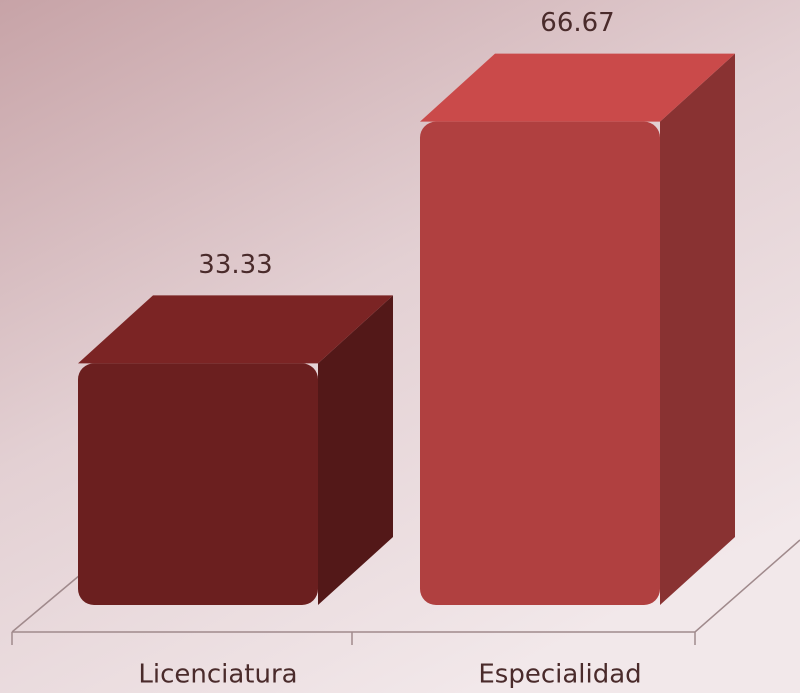  What do you see at coordinates (559, 675) in the screenshot?
I see `x-tick-label: Especialidad` at bounding box center [559, 675].